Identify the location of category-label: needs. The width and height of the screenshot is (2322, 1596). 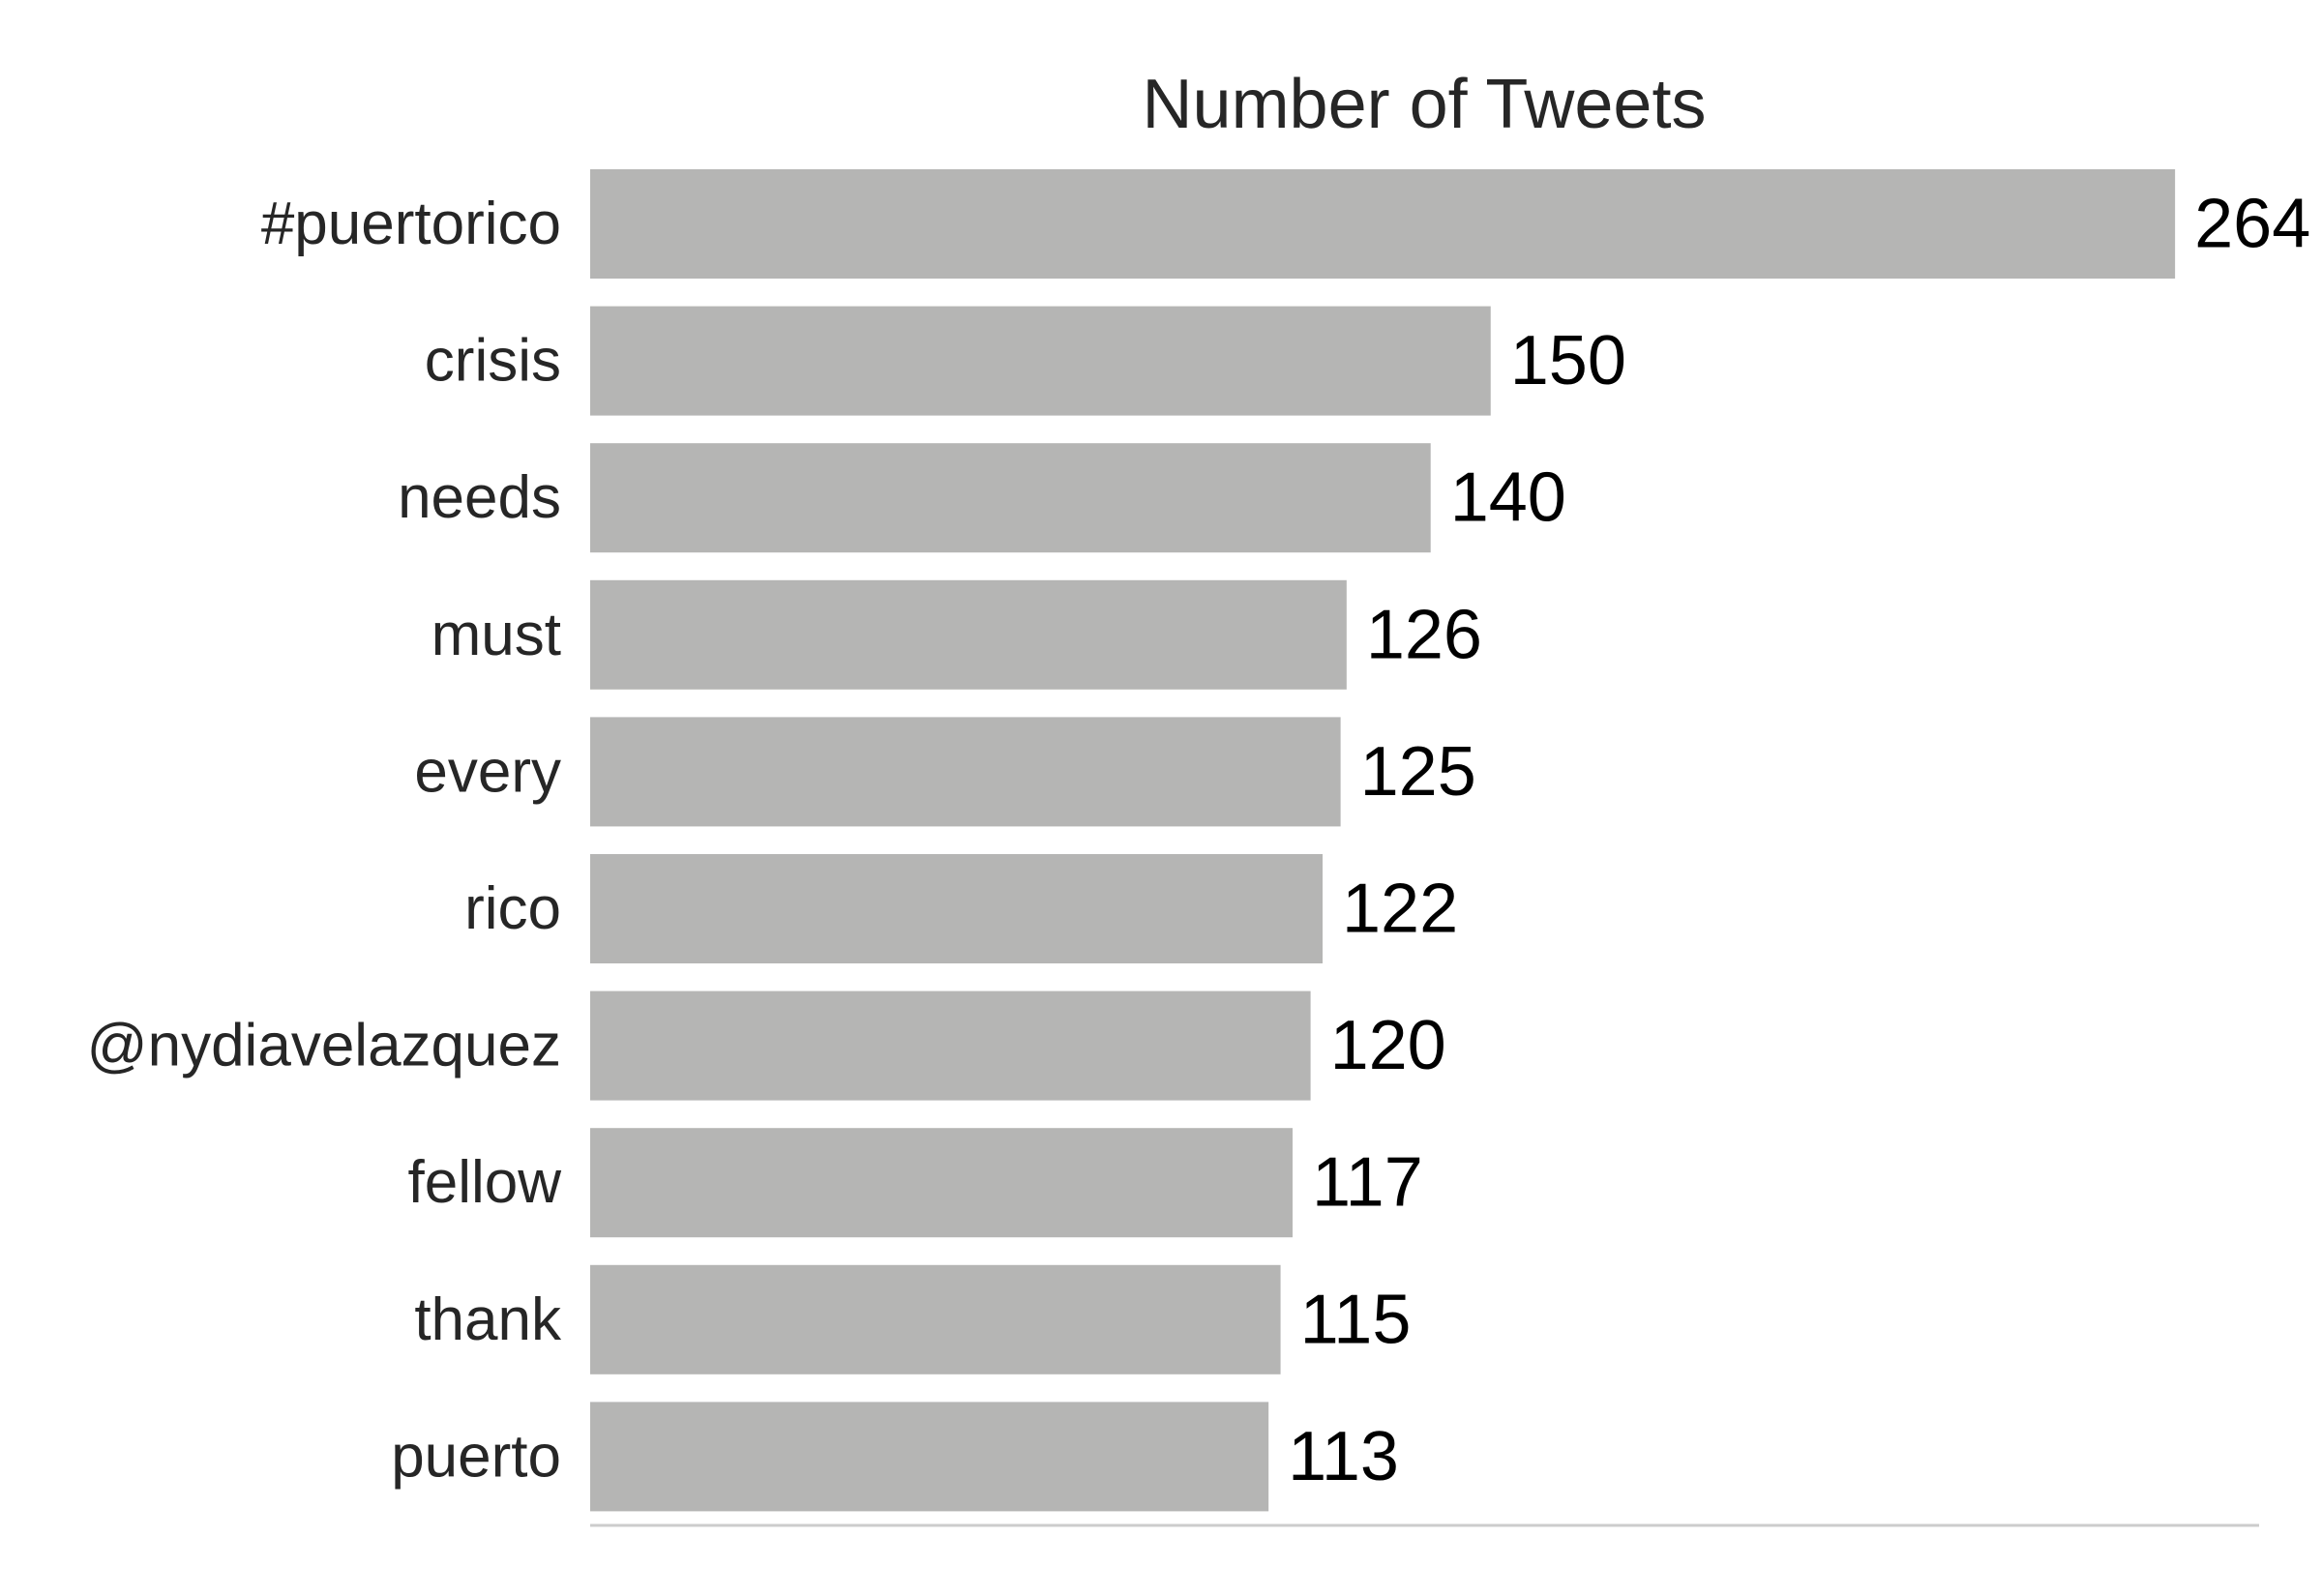
(479, 497).